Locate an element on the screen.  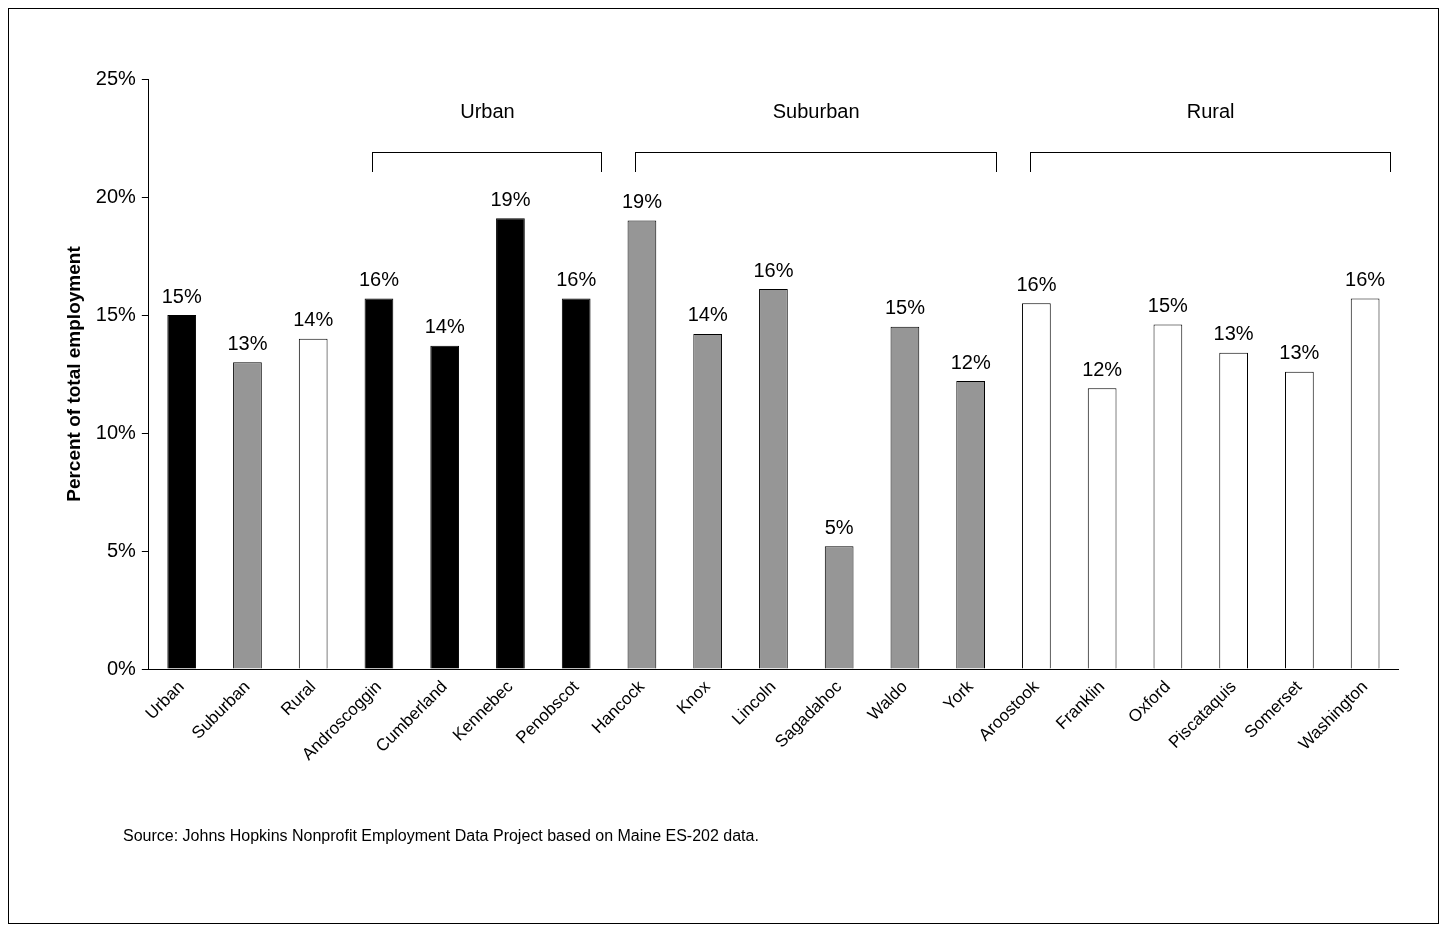
annotation: Rural is located at coordinates (1210, 110).